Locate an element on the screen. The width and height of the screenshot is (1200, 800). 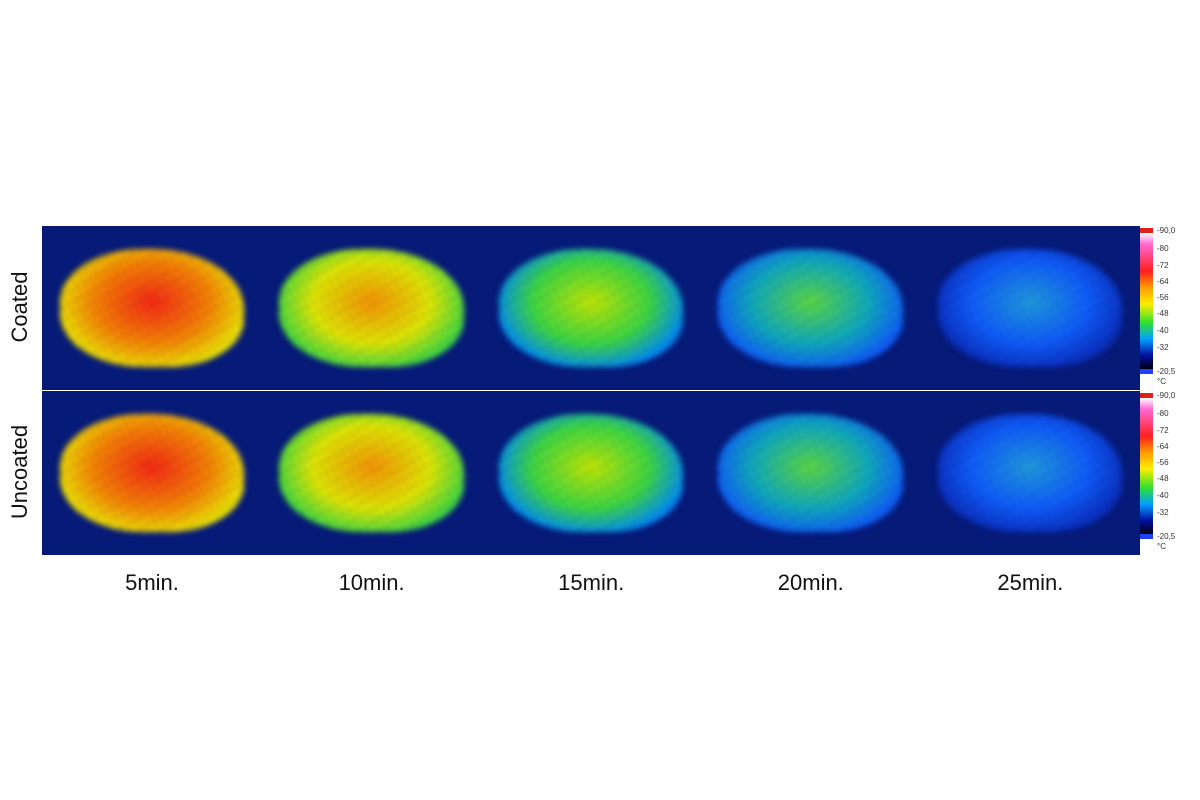
thermal-image-uncoated-20min is located at coordinates (810, 473).